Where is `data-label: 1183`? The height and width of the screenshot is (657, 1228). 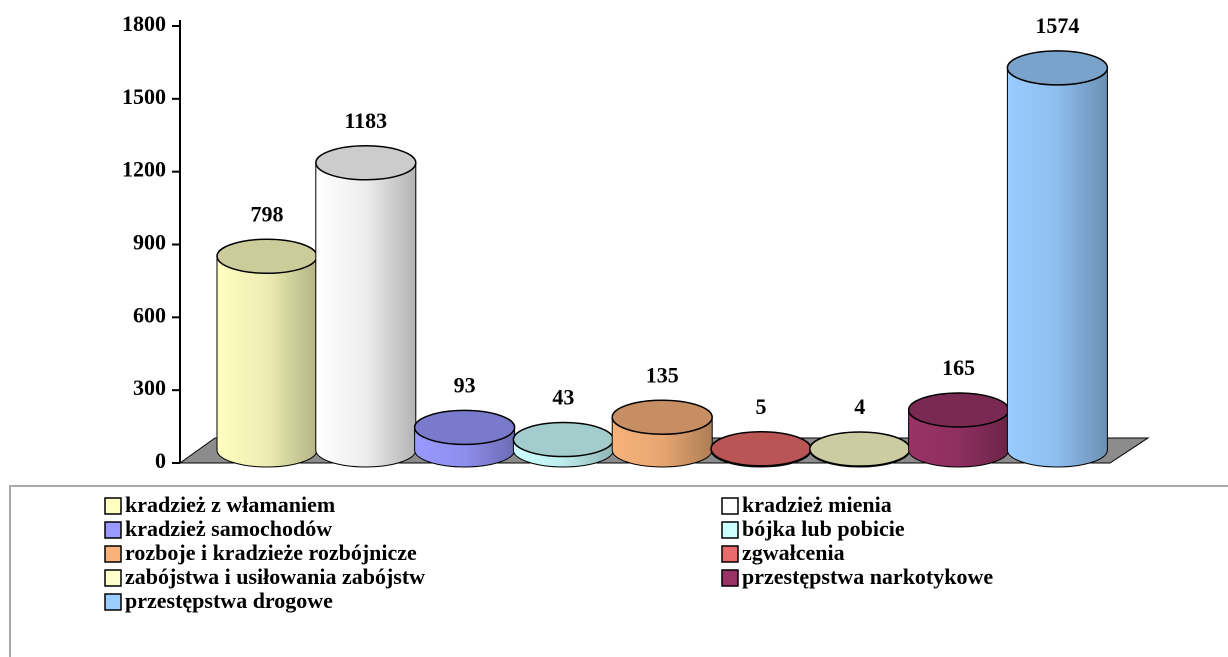 data-label: 1183 is located at coordinates (365, 120).